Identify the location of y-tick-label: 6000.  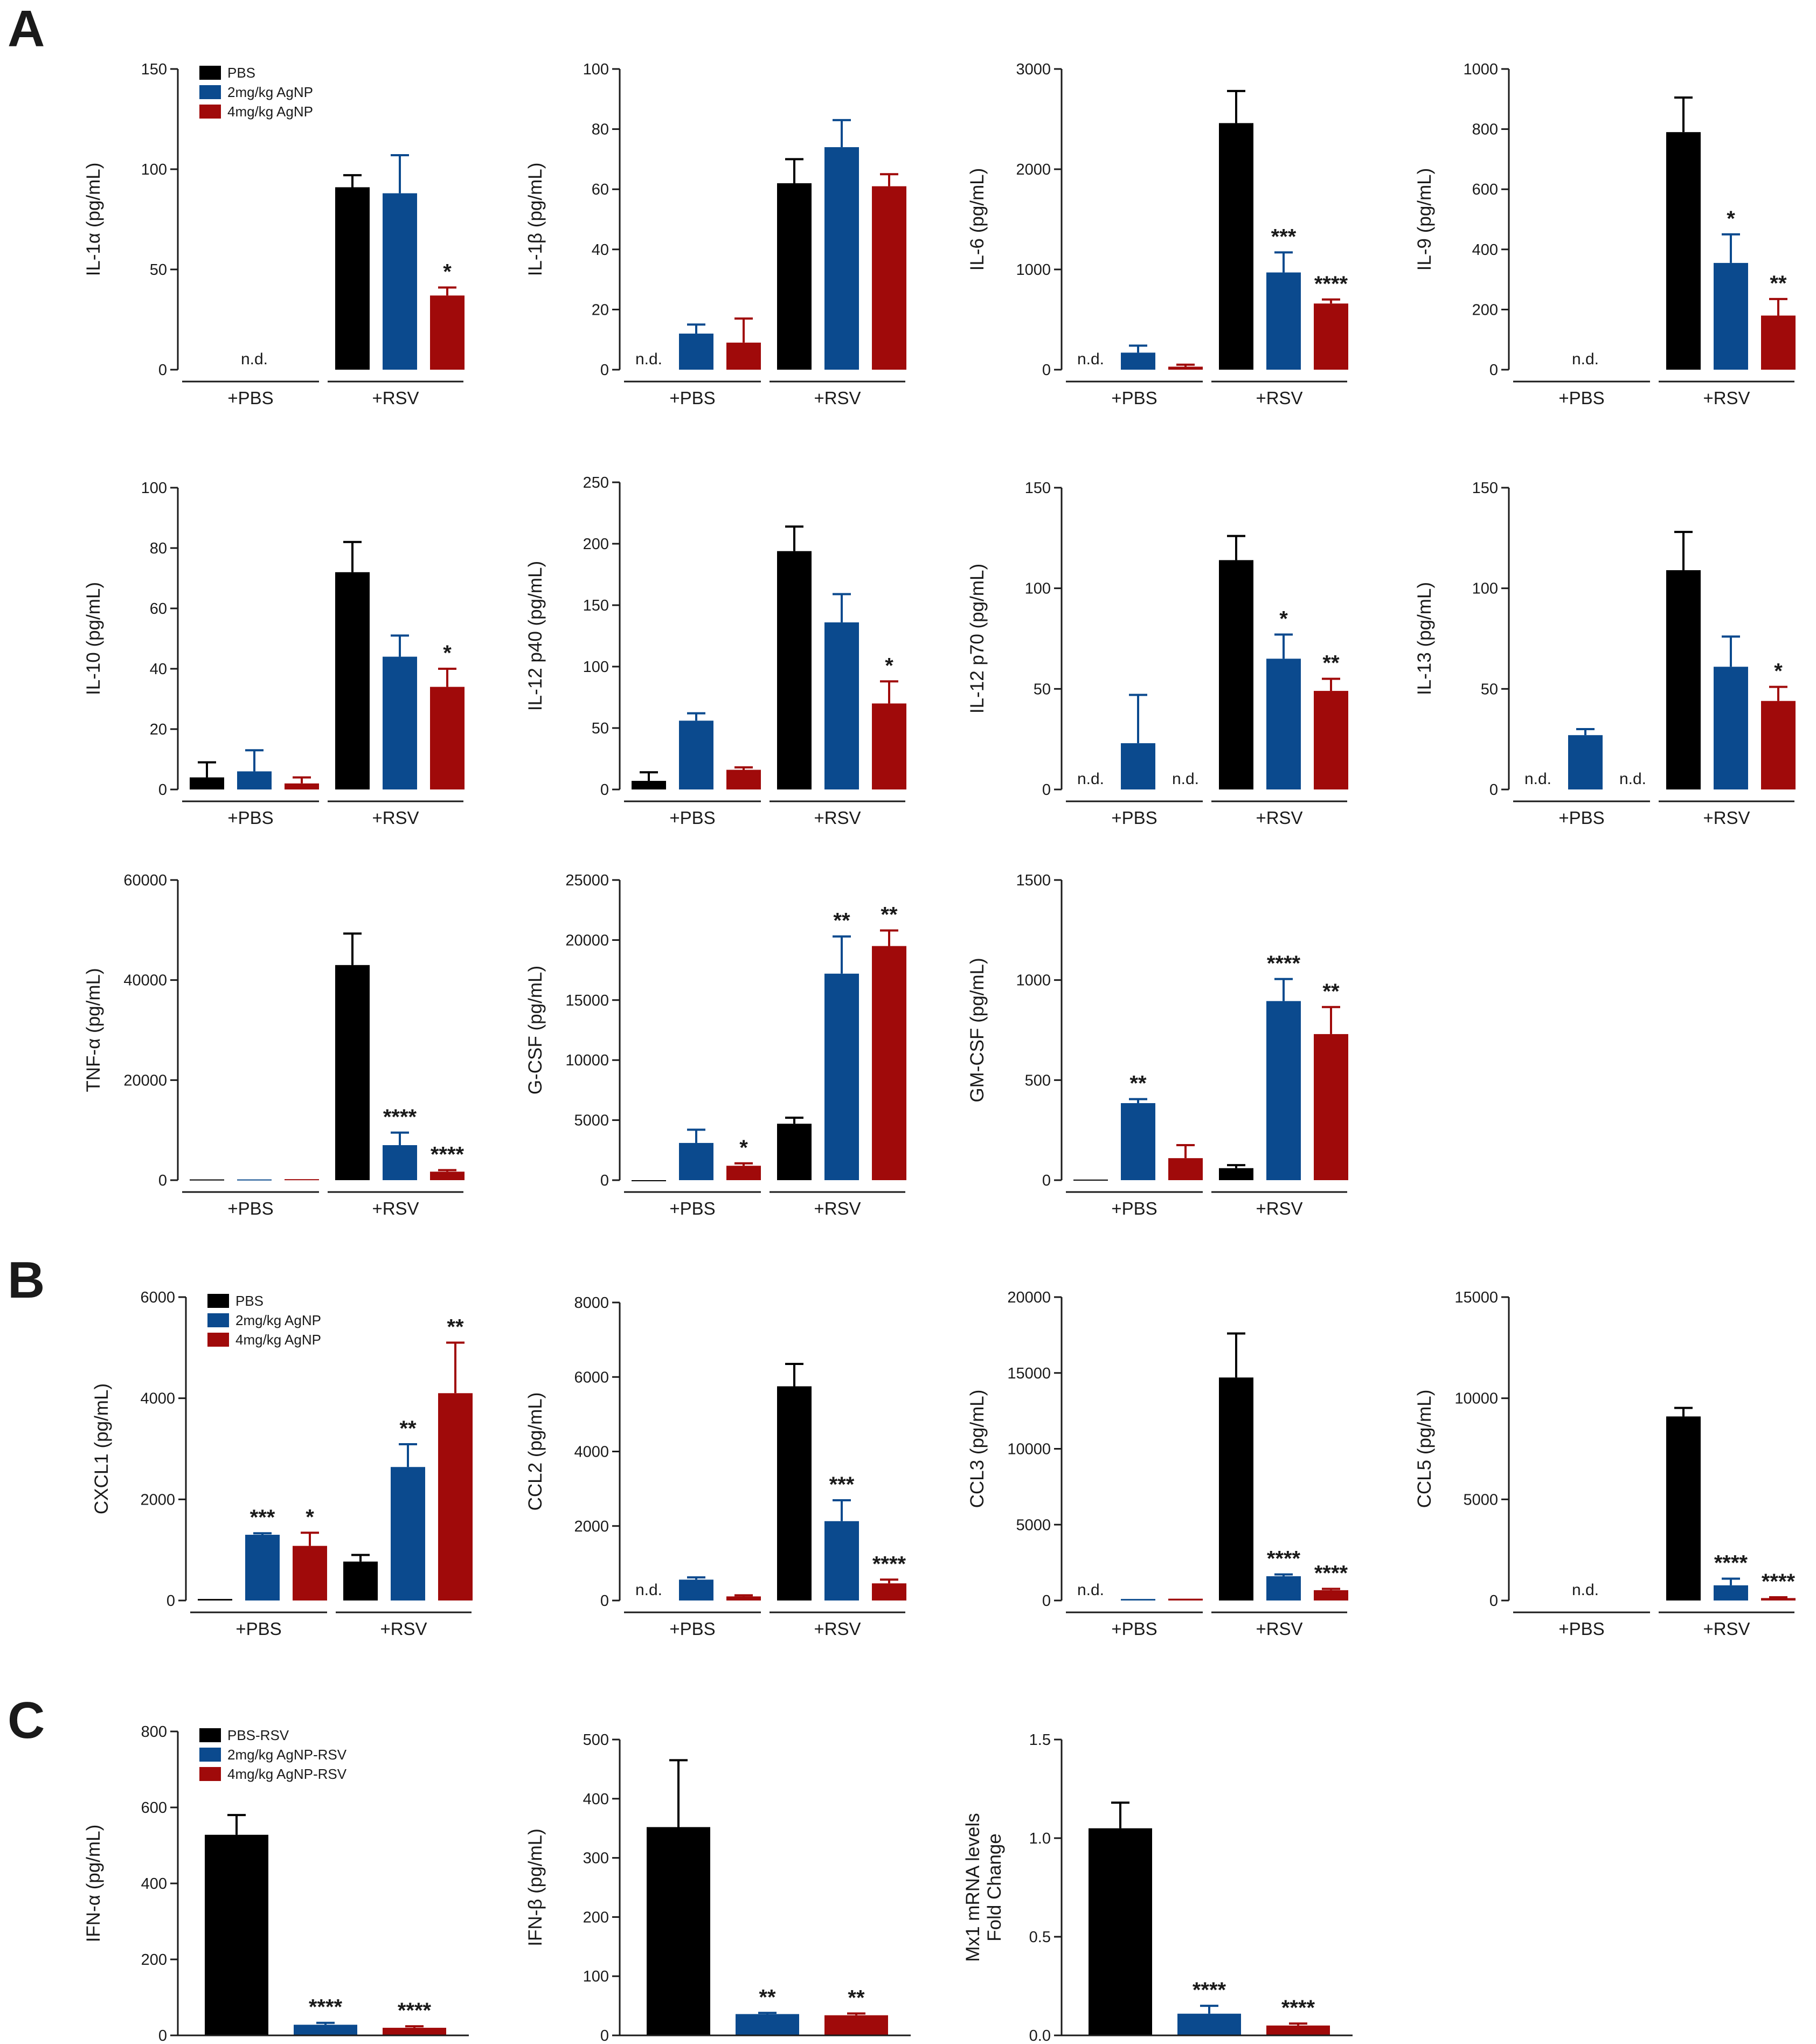
(157, 1298).